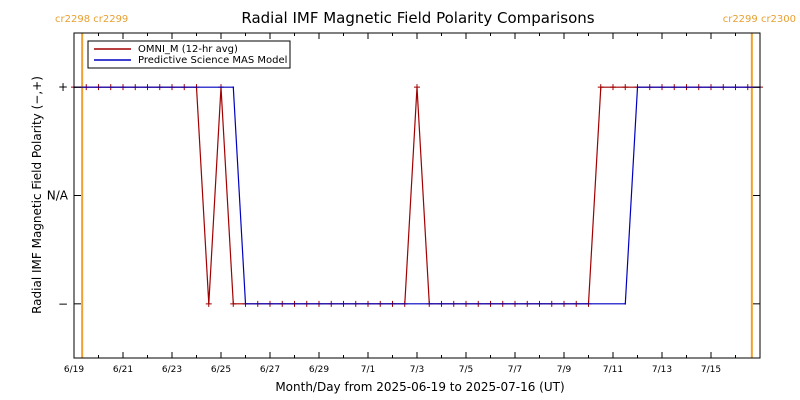 The image size is (800, 400). What do you see at coordinates (37, 195) in the screenshot?
I see `y-axis-label: Radial IMF Magnetic Field Polarity (−,+)` at bounding box center [37, 195].